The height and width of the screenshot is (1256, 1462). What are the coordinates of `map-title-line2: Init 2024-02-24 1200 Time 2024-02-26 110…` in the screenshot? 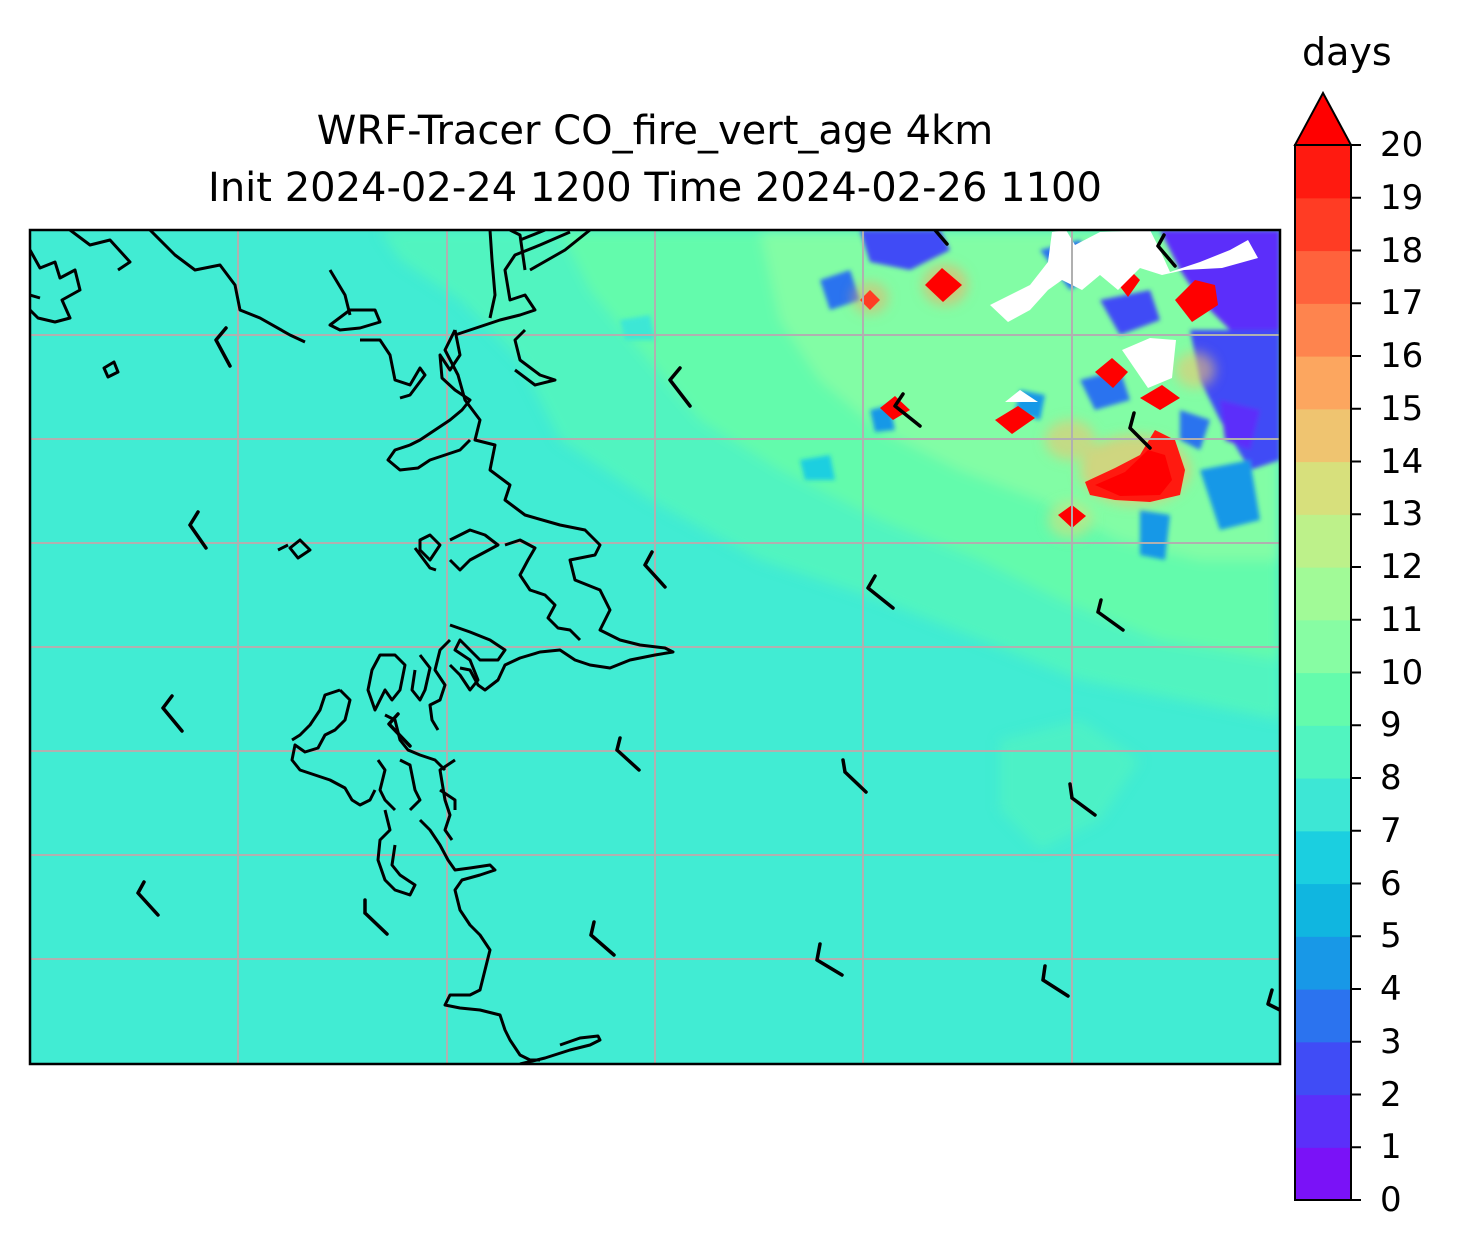 It's located at (655, 188).